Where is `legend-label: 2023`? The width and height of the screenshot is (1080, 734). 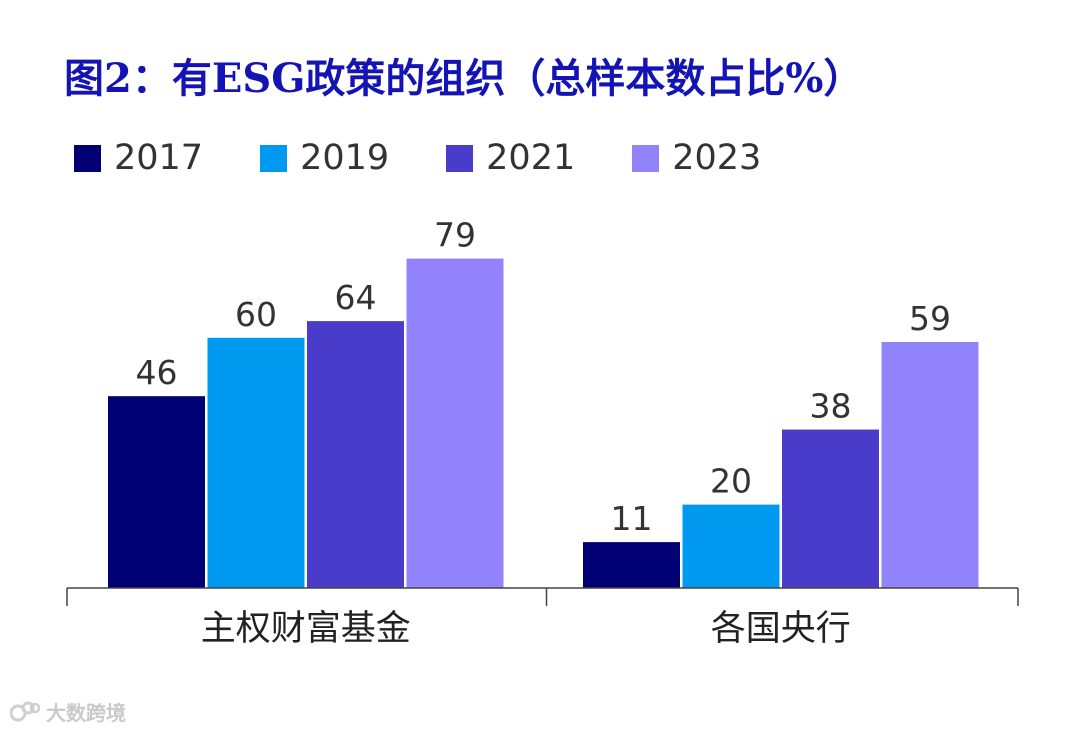 legend-label: 2023 is located at coordinates (717, 158).